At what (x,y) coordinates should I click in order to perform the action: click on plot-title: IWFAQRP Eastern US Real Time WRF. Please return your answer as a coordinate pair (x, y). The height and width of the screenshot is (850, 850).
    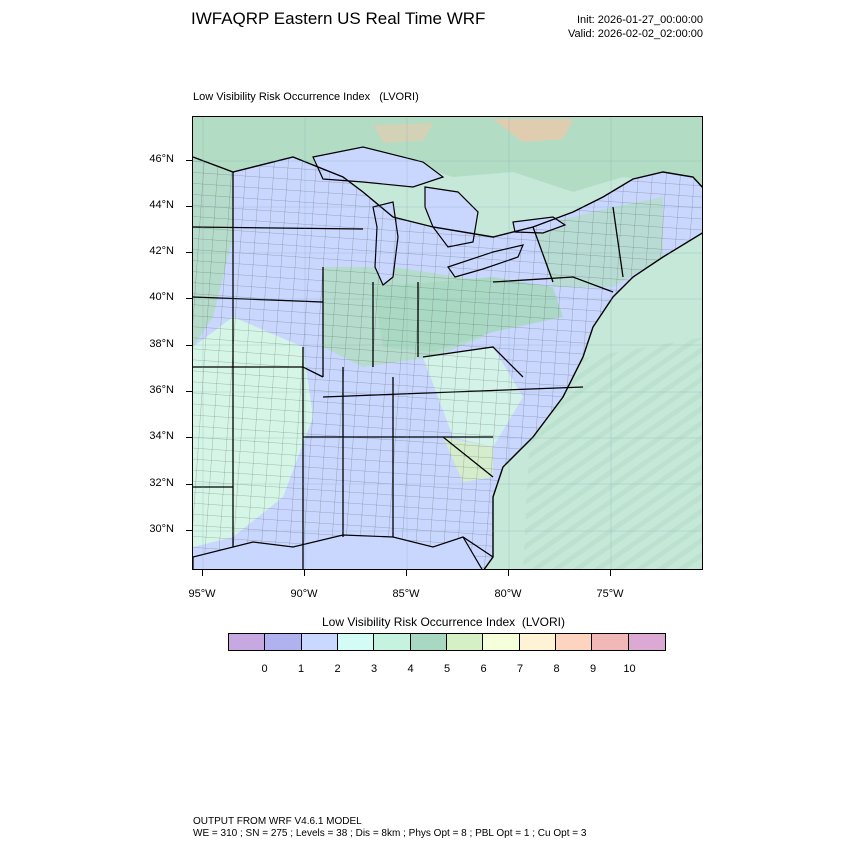
    Looking at the image, I should click on (338, 18).